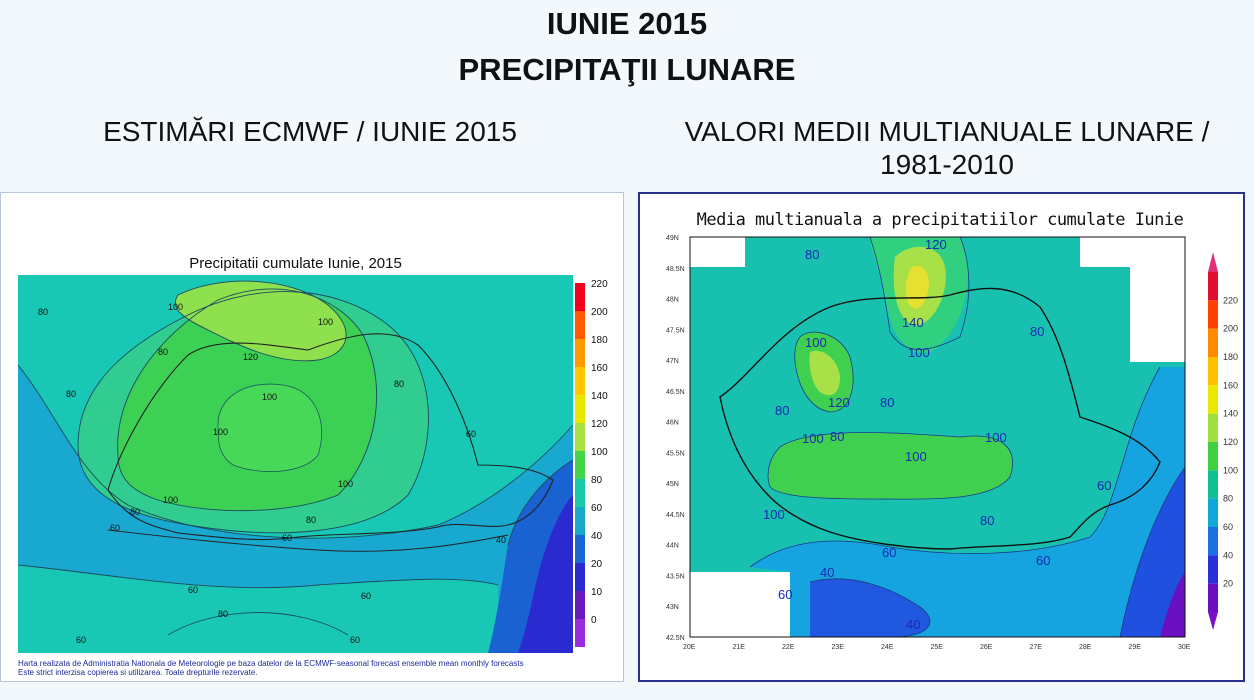  What do you see at coordinates (258, 609) in the screenshot?
I see `map-field-60-80-south` at bounding box center [258, 609].